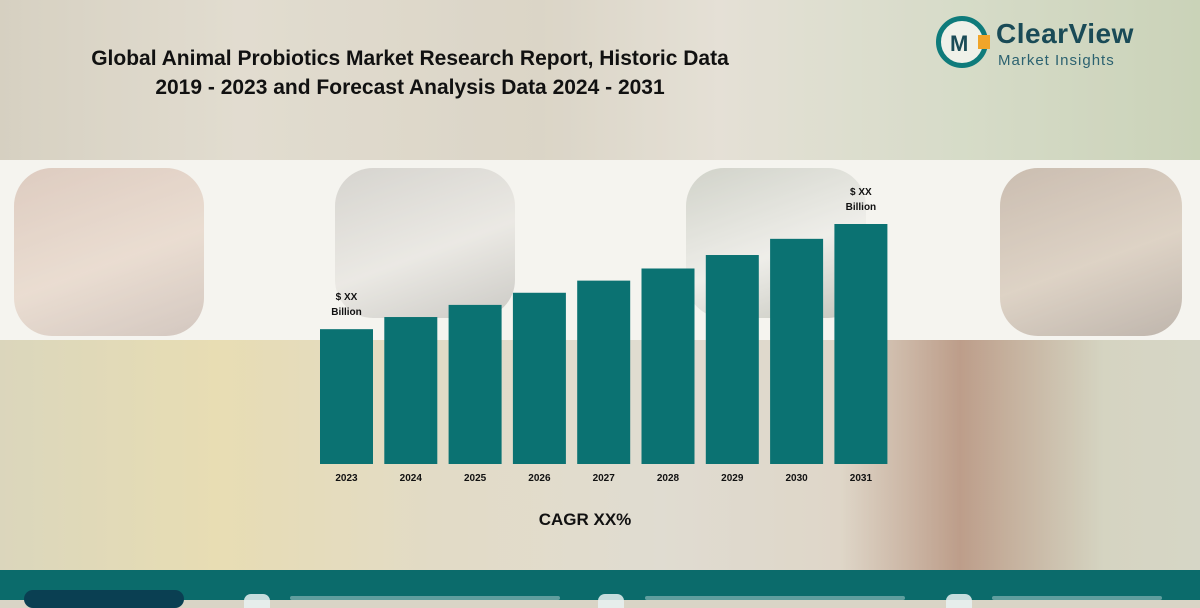 The image size is (1200, 608). Describe the element at coordinates (668, 366) in the screenshot. I see `bar-2028` at that location.